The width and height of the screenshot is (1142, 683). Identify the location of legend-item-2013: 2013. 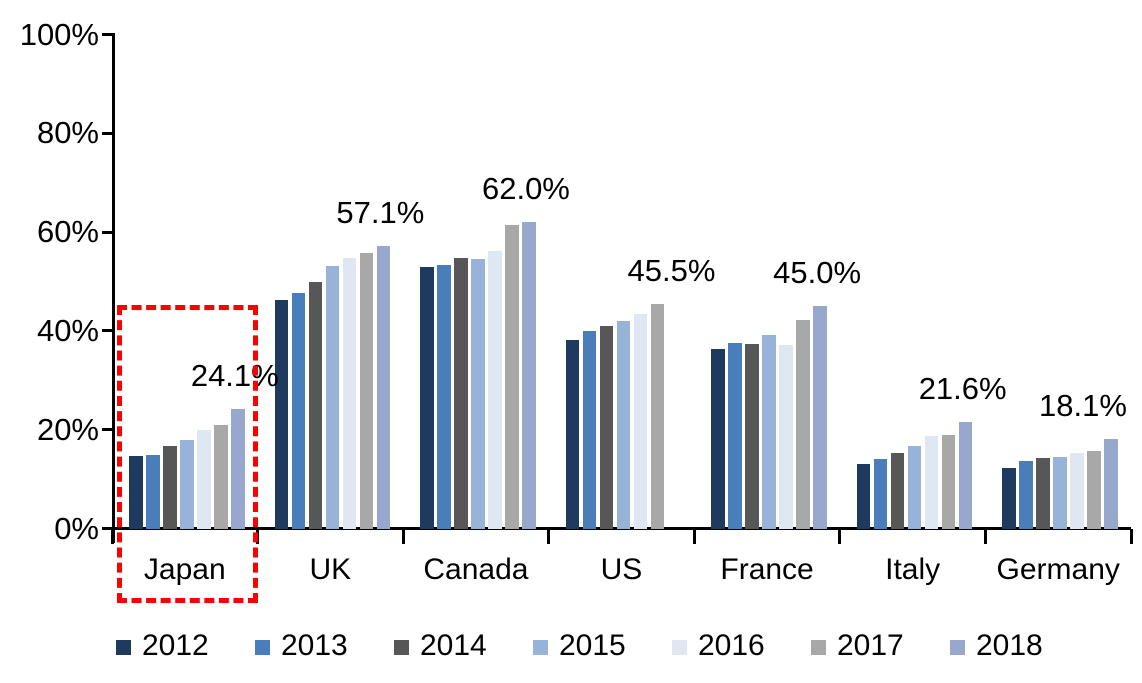
(301, 646).